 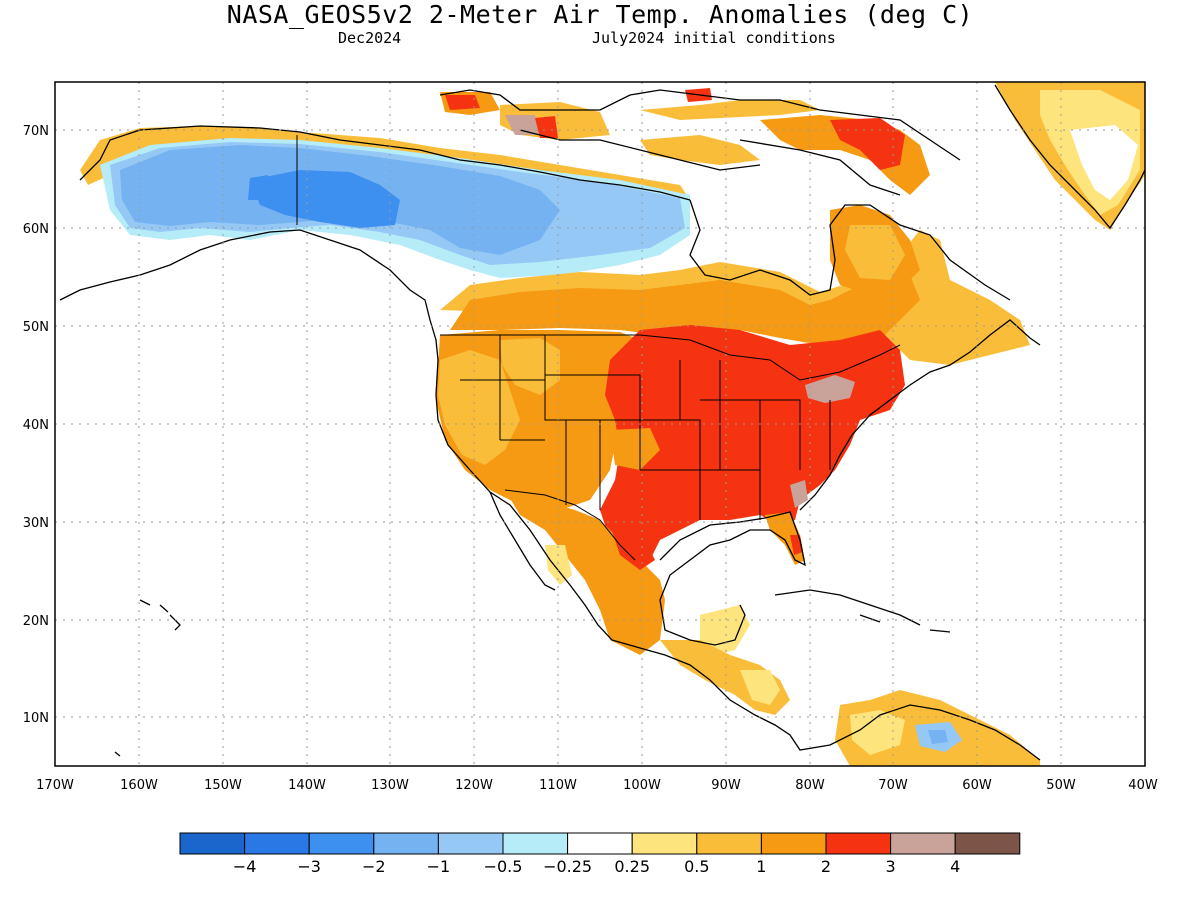 What do you see at coordinates (385, 163) in the screenshot?
I see `coastline-arctic` at bounding box center [385, 163].